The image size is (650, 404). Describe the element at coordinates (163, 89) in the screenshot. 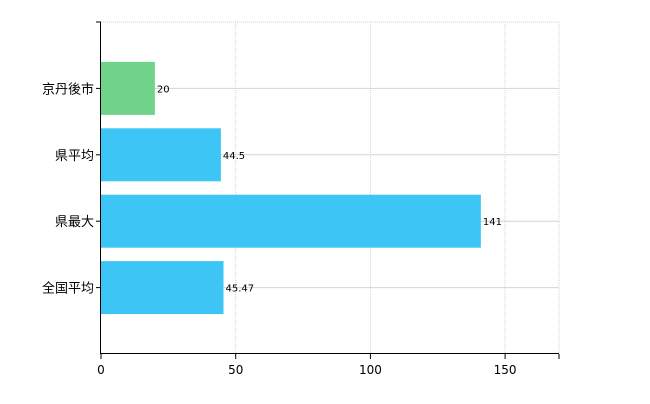

I see `data-label: 20` at that location.